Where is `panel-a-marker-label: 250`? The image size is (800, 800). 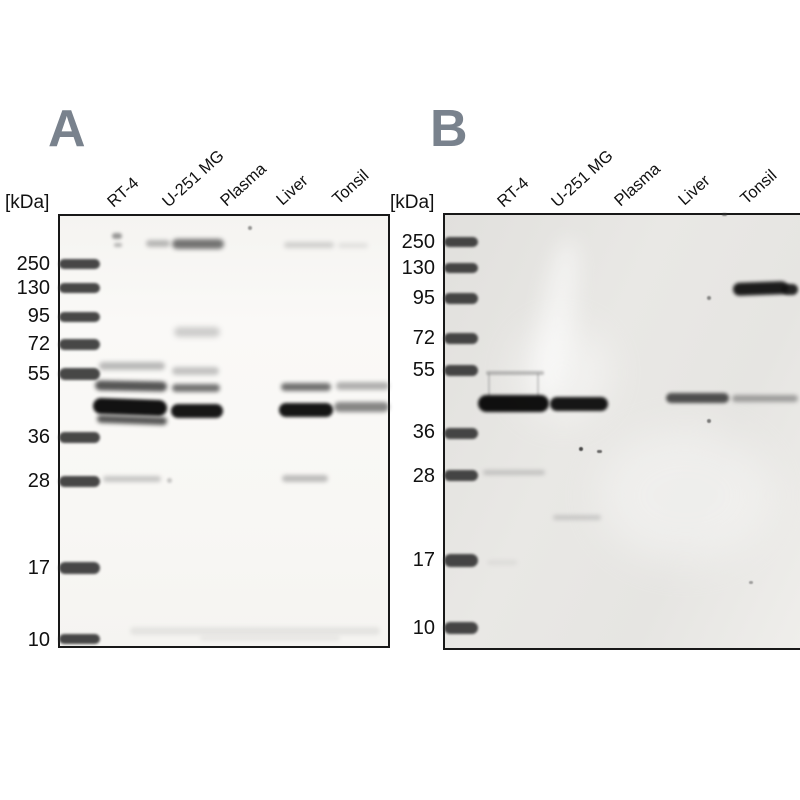
panel-a-marker-label: 250 is located at coordinates (33, 264).